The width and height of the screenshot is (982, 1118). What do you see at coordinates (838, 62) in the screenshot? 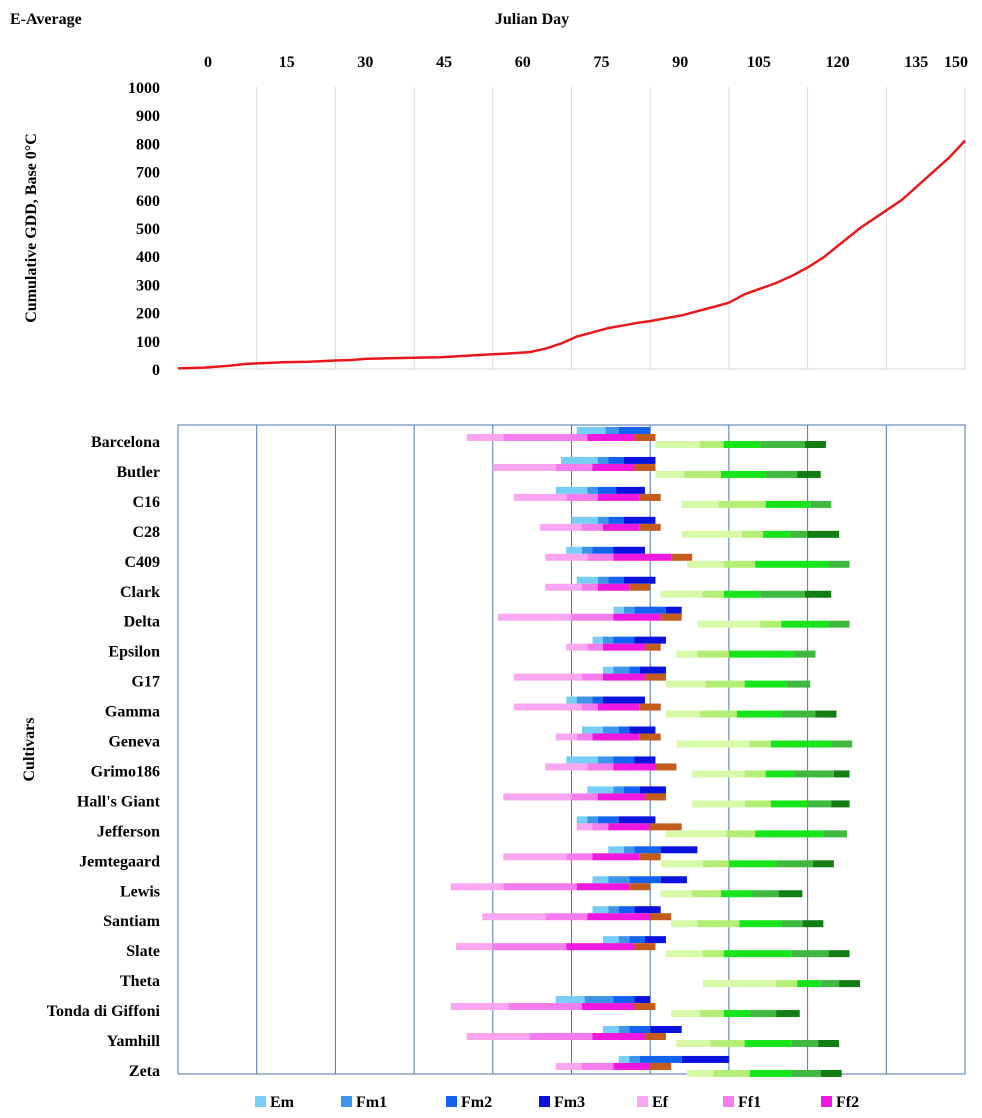
I see `x-tick-label: 120` at bounding box center [838, 62].